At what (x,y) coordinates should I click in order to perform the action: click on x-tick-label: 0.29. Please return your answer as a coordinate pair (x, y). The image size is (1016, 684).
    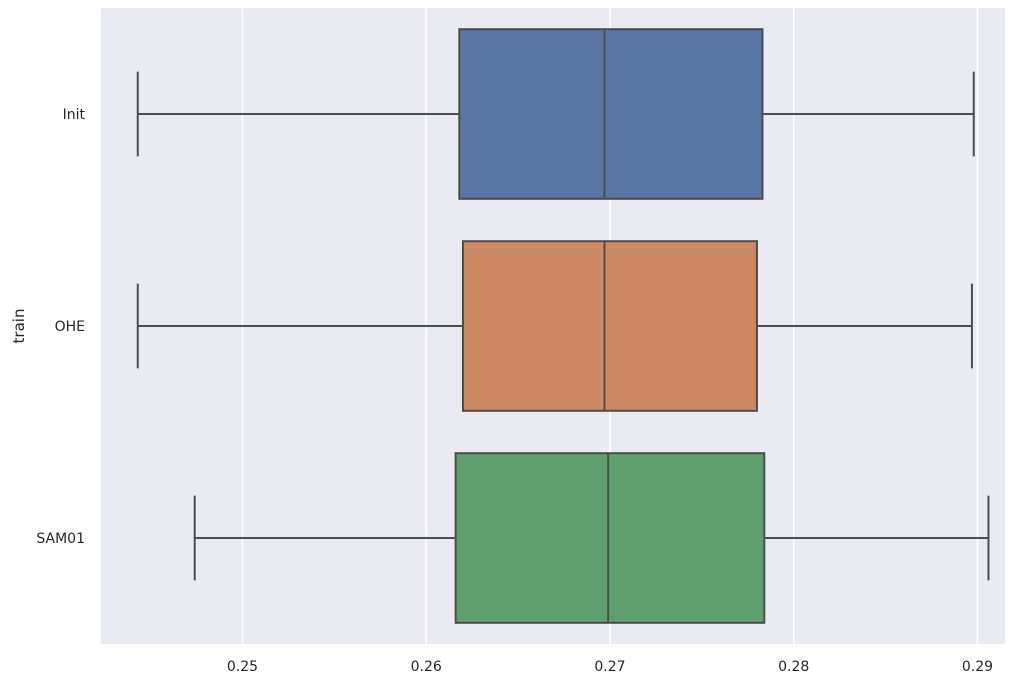
    Looking at the image, I should click on (977, 667).